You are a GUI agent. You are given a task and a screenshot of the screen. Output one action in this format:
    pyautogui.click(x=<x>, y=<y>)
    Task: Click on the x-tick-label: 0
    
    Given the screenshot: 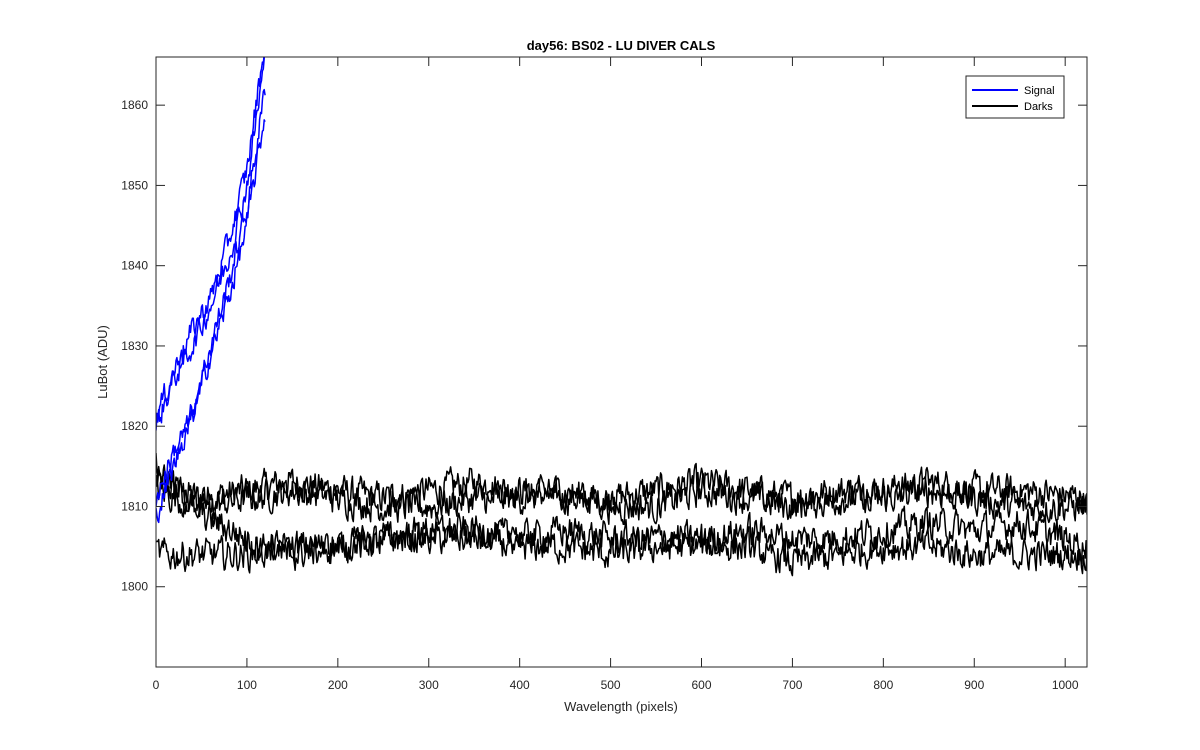 What is the action you would take?
    pyautogui.click(x=156, y=685)
    